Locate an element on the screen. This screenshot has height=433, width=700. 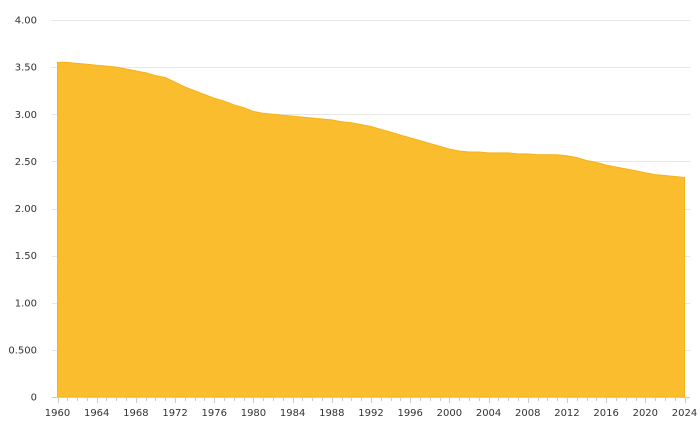
x-tick-label-2016: 2016 is located at coordinates (605, 413).